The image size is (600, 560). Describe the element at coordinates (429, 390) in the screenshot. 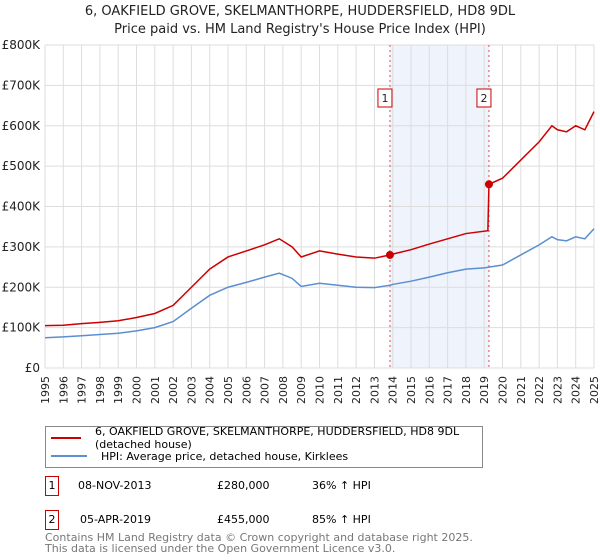

I see `x-tick-label: 2016` at that location.